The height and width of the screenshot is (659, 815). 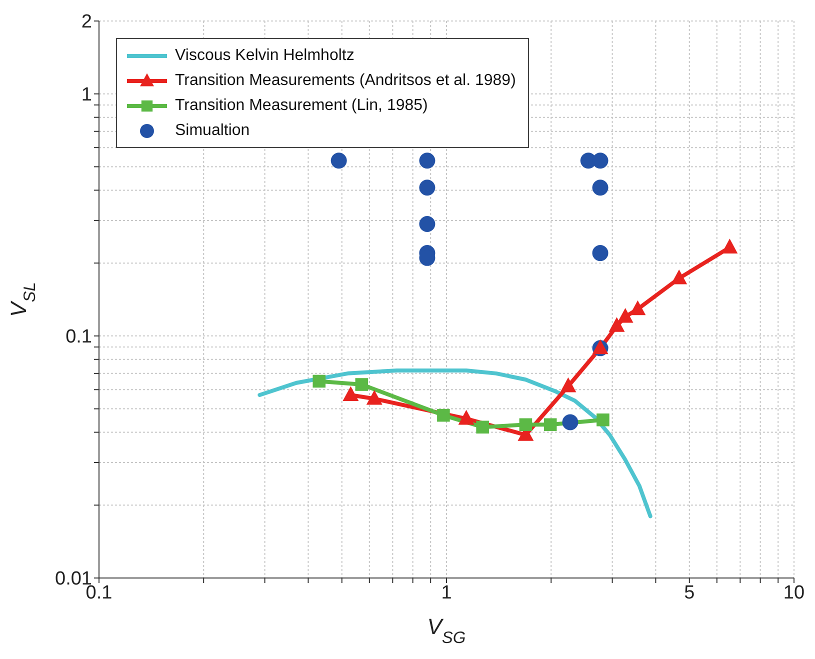 What do you see at coordinates (212, 131) in the screenshot?
I see `legend-label: Simualtion` at bounding box center [212, 131].